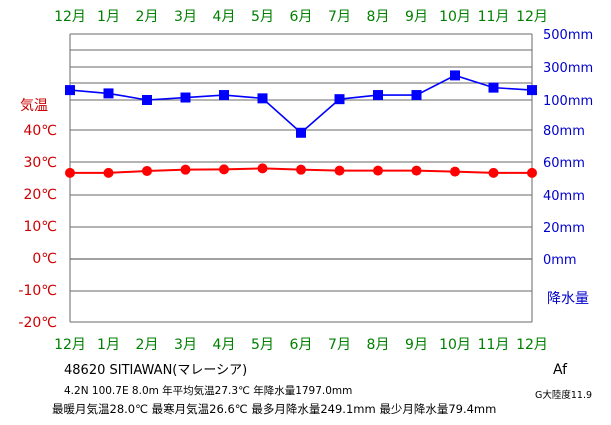 This screenshot has height=425, width=611. Describe the element at coordinates (416, 17) in the screenshot. I see `month-label-top: 9月` at that location.